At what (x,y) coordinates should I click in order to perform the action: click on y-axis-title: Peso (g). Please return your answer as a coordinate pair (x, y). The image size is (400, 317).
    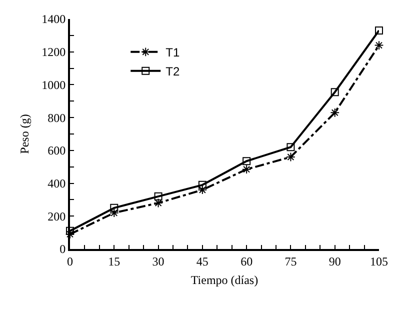
    Looking at the image, I should click on (24, 134).